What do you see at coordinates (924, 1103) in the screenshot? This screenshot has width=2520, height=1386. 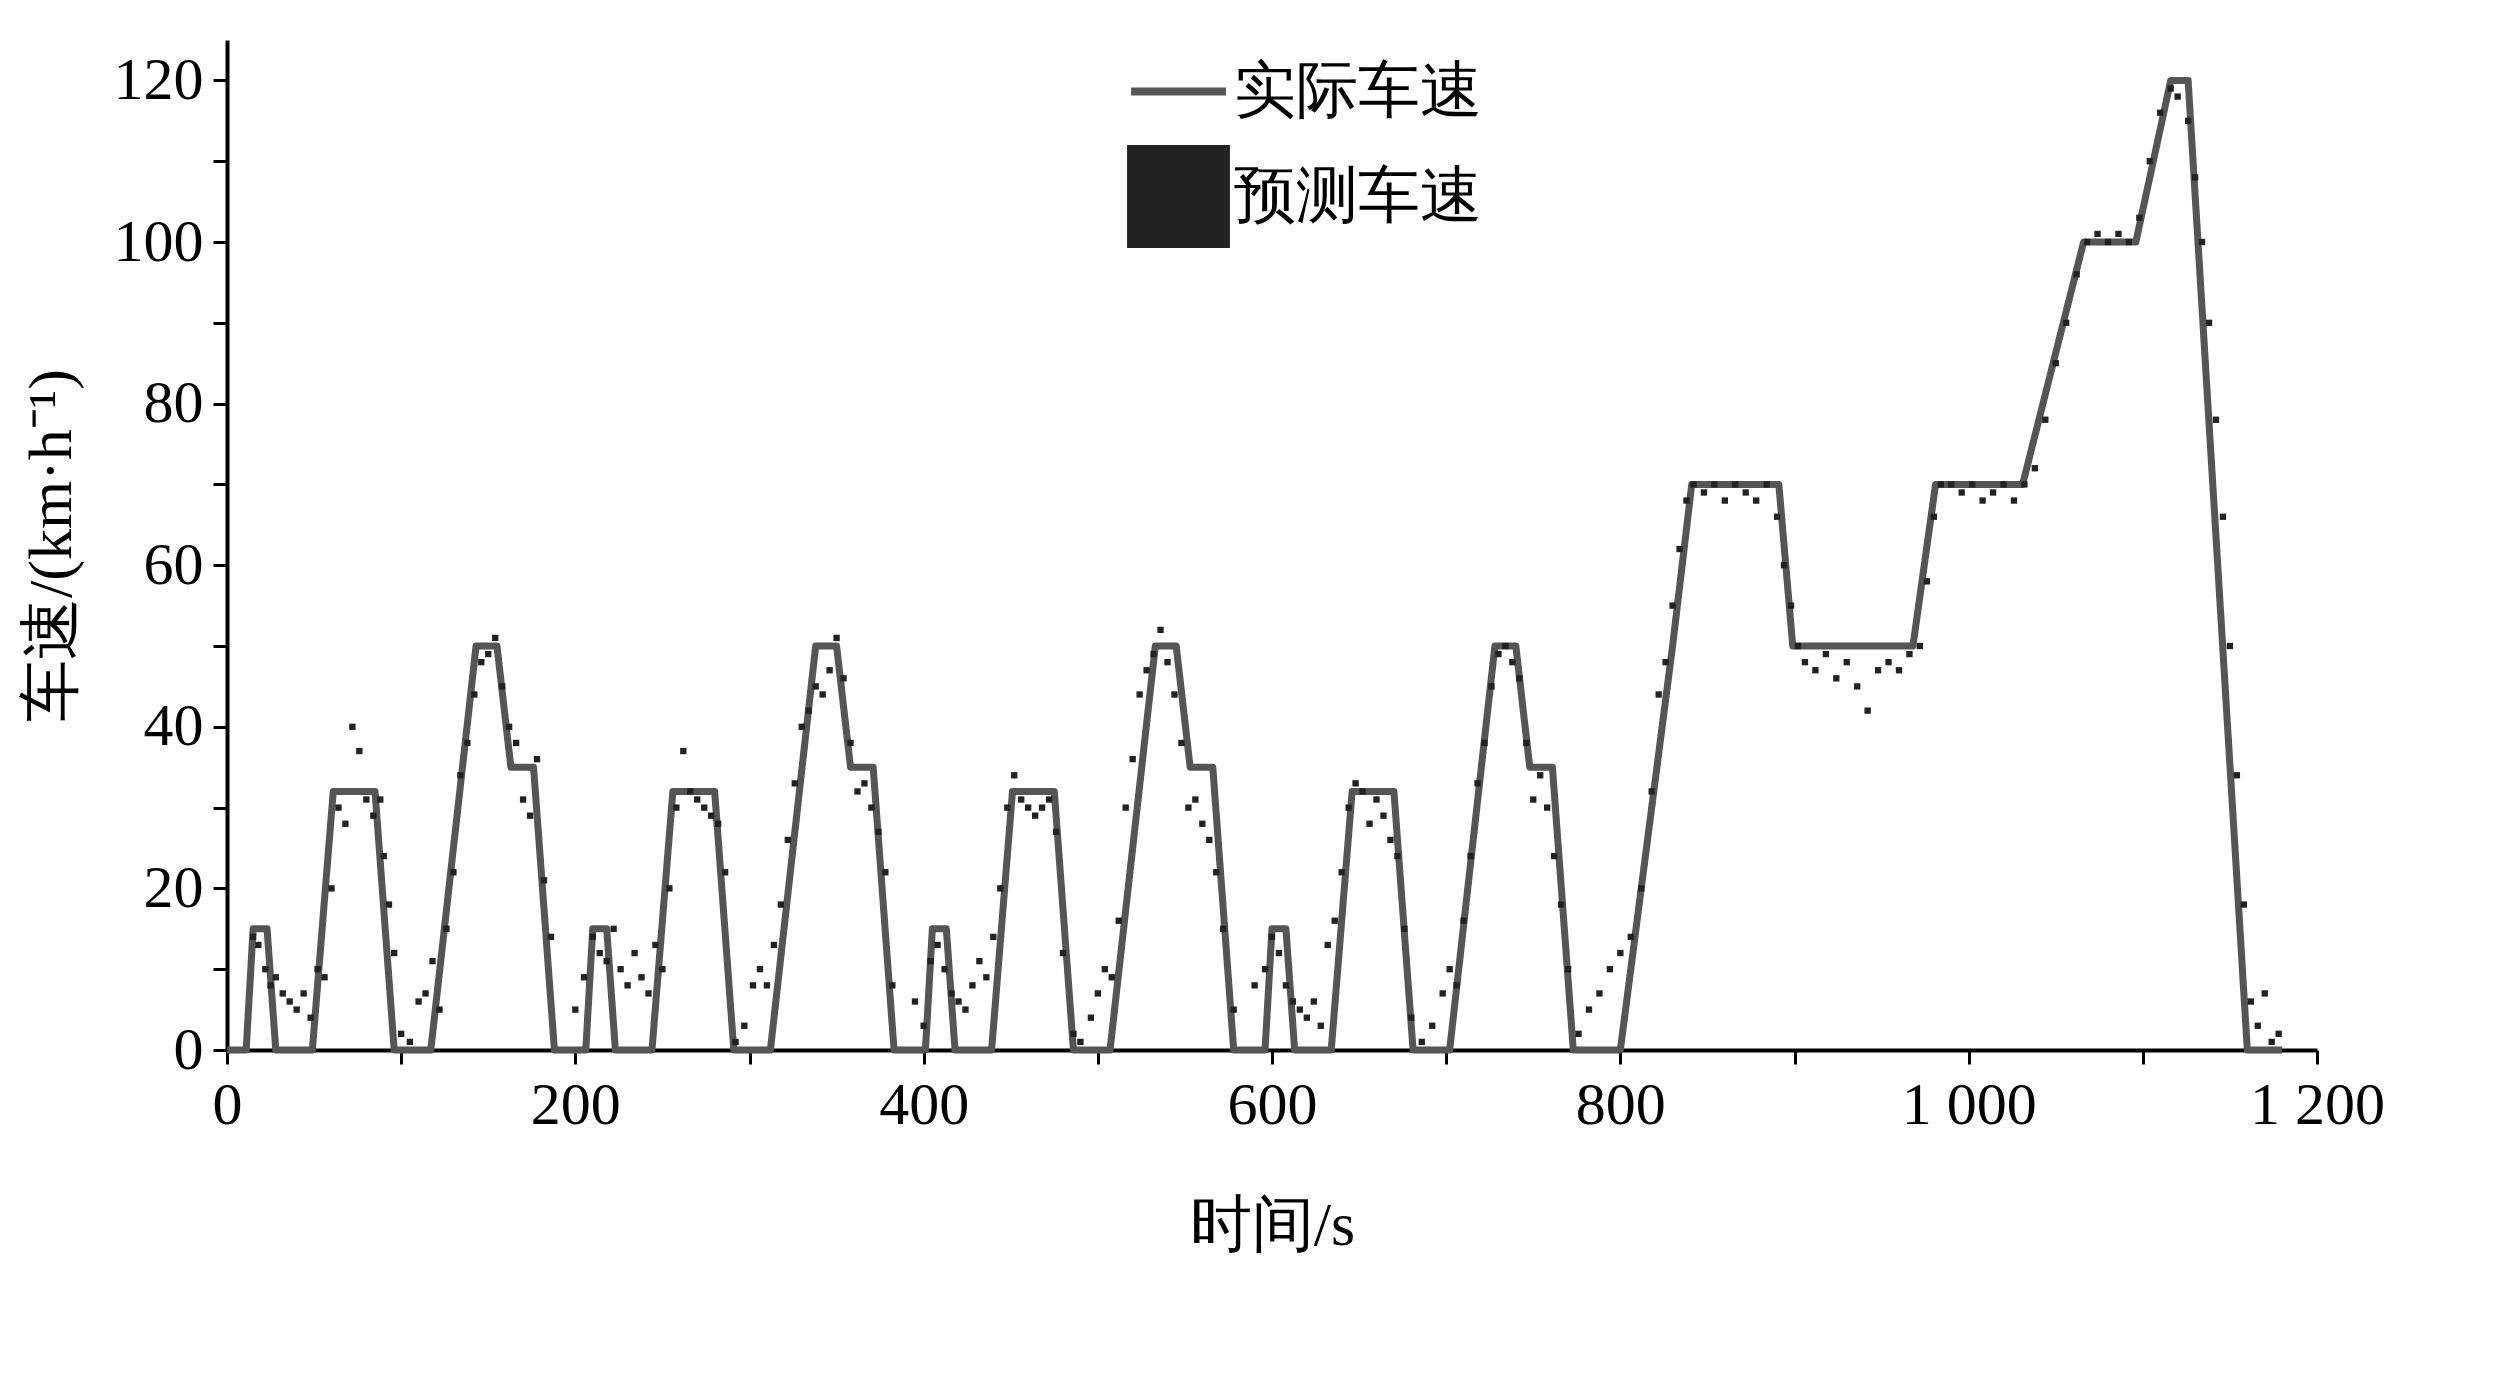 I see `x-tick-label: 400` at bounding box center [924, 1103].